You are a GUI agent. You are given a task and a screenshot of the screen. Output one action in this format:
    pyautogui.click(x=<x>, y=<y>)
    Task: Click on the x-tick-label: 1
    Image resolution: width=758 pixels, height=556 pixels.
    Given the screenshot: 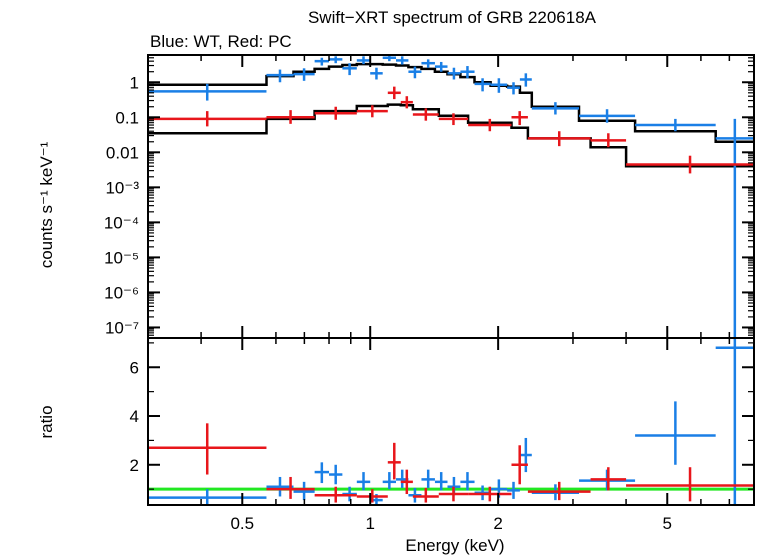 What is the action you would take?
    pyautogui.click(x=369, y=523)
    